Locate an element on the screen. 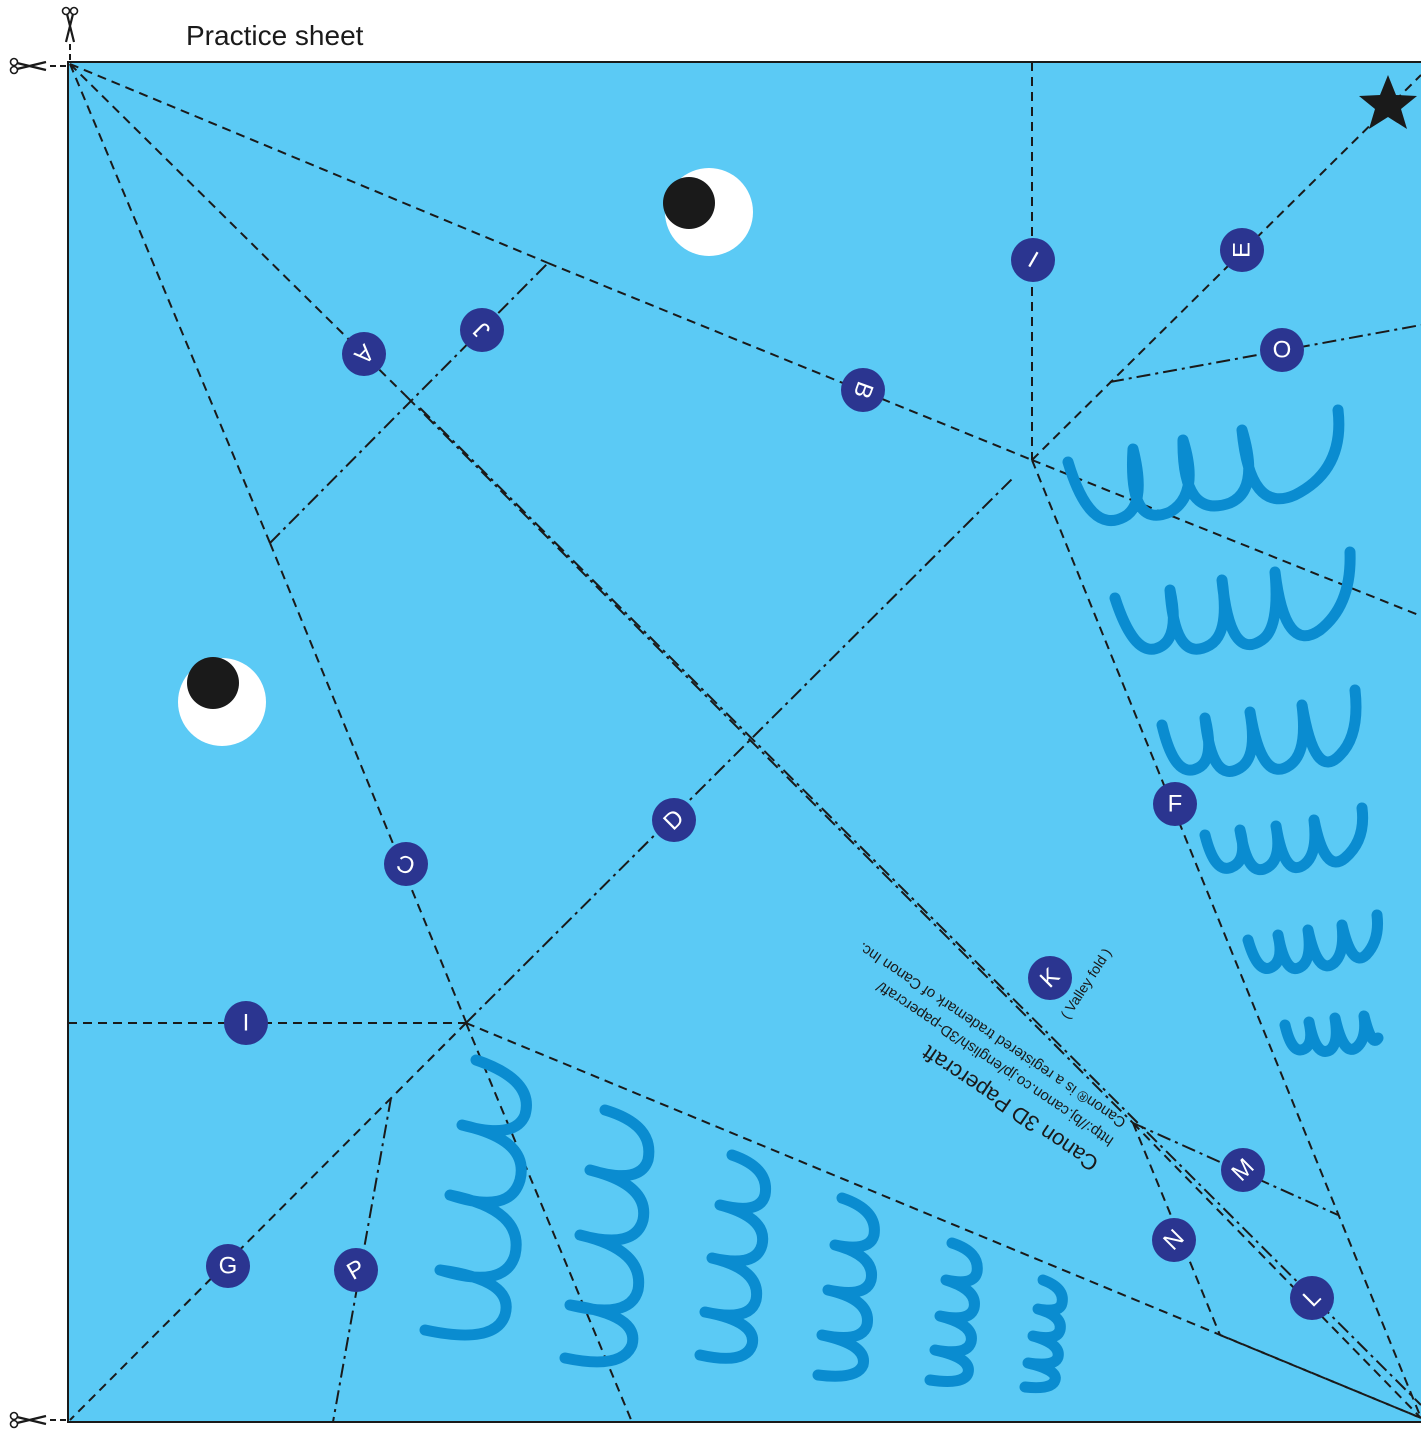 The width and height of the screenshot is (1421, 1433). fold-label-g: G is located at coordinates (228, 1266).